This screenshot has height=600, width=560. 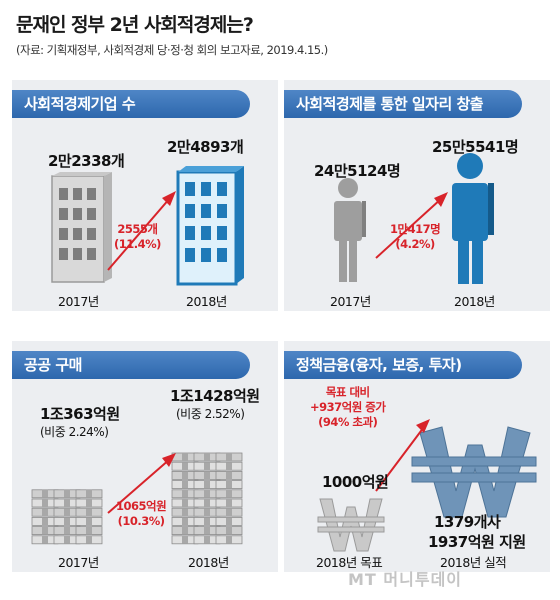 What do you see at coordinates (473, 562) in the screenshot?
I see `actual-label: 2018년 실적` at bounding box center [473, 562].